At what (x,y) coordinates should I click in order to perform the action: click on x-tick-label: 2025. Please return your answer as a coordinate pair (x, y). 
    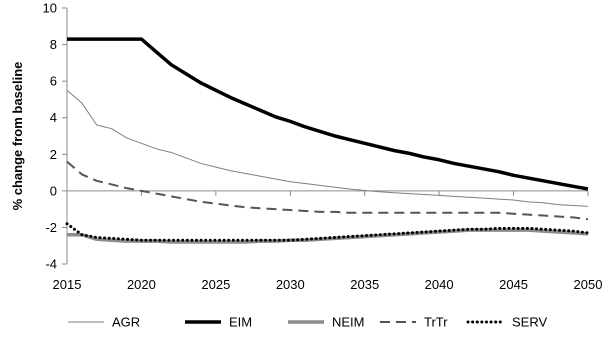
    Looking at the image, I should click on (215, 284).